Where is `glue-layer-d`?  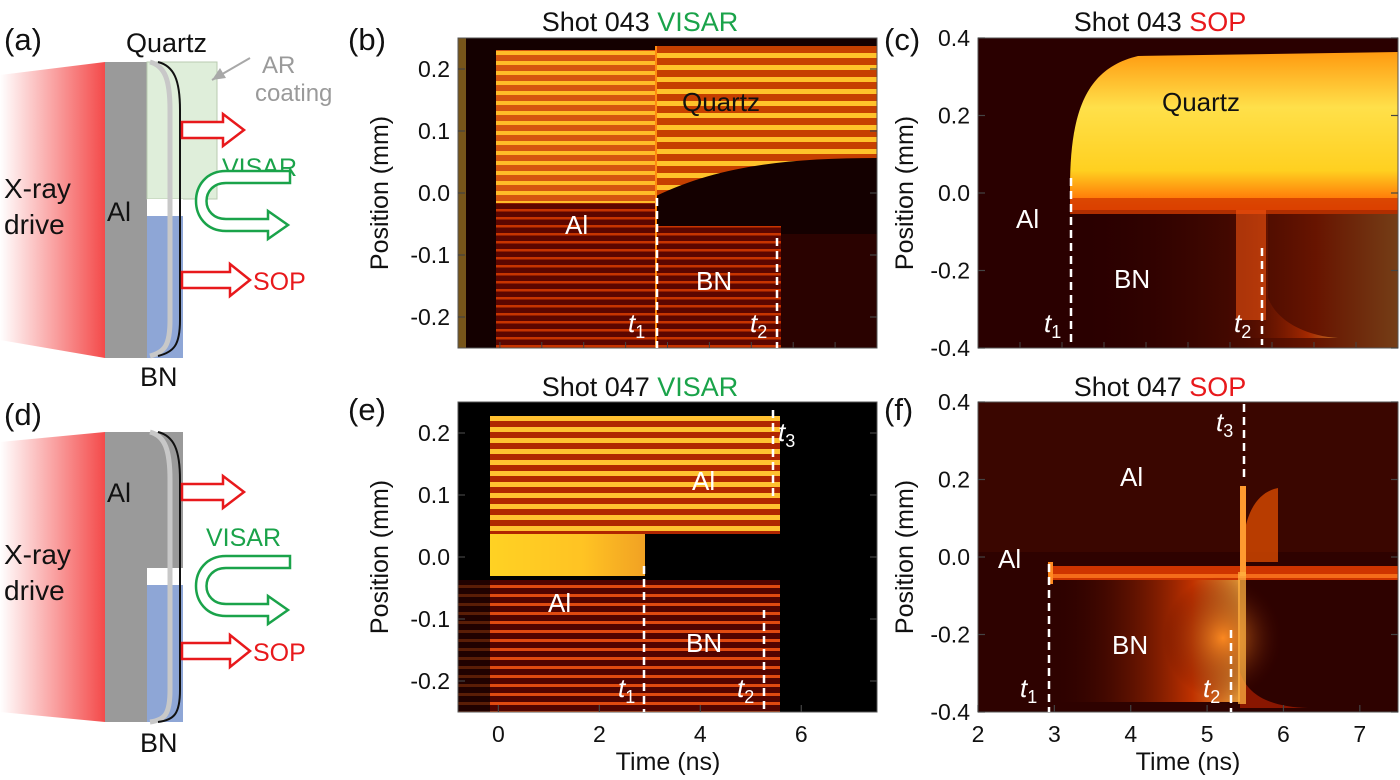
glue-layer-d is located at coordinates (169, 577).